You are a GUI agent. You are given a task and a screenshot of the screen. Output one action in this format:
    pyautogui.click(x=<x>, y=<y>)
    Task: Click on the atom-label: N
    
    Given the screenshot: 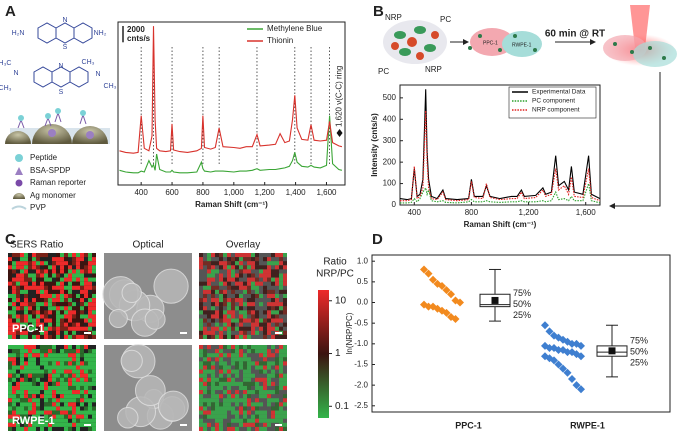 What is the action you would take?
    pyautogui.click(x=64, y=20)
    